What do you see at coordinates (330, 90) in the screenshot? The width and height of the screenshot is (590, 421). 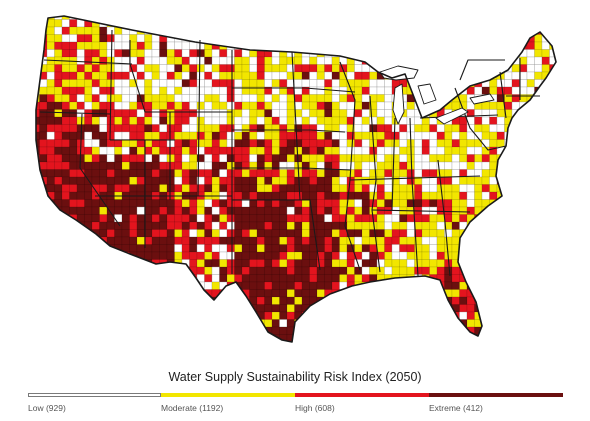 I see `state-border` at bounding box center [330, 90].